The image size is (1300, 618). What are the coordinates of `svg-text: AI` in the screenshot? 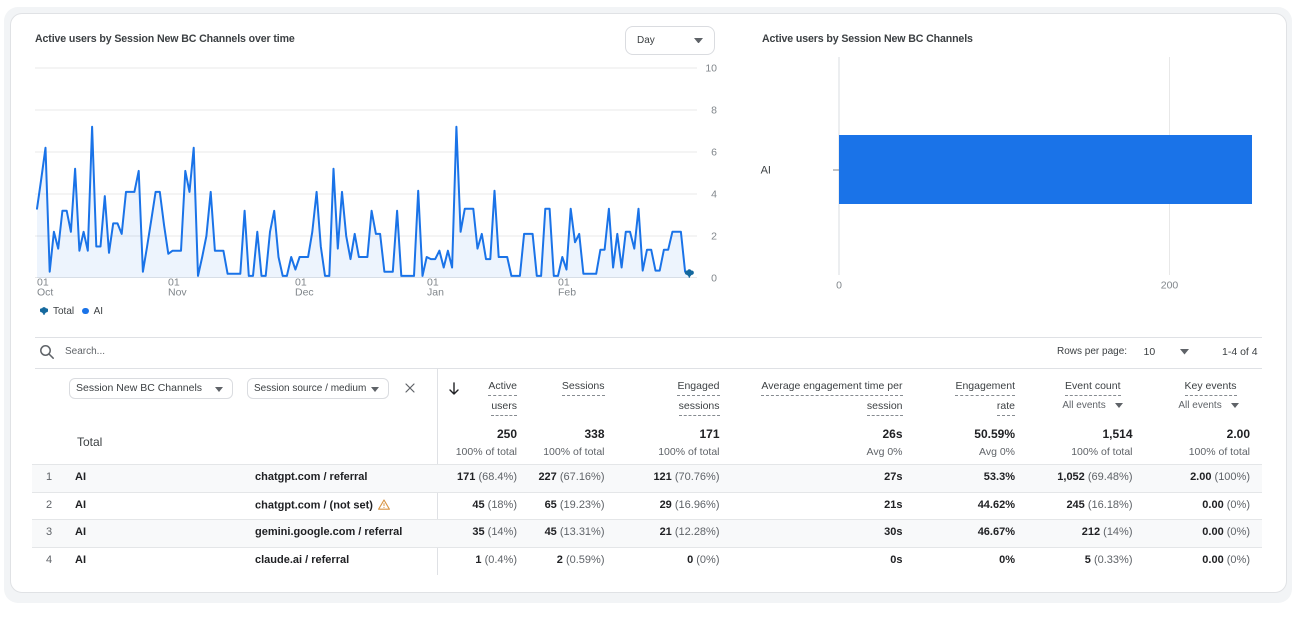 It's located at (766, 171).